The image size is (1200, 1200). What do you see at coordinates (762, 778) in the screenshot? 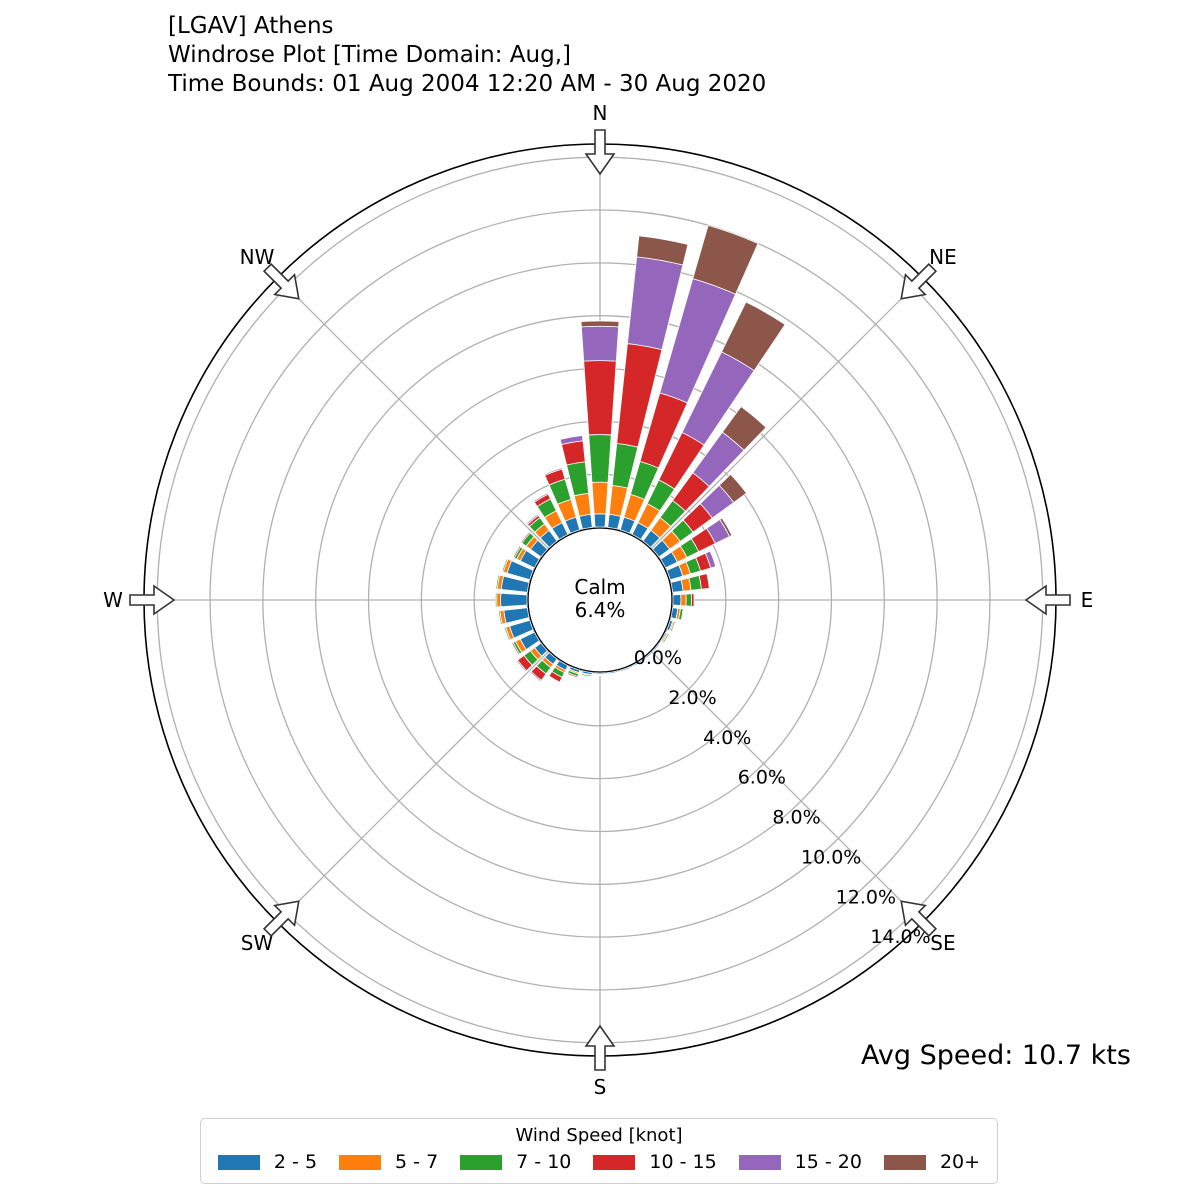
I see `radial-tick-label: 6.0%` at bounding box center [762, 778].